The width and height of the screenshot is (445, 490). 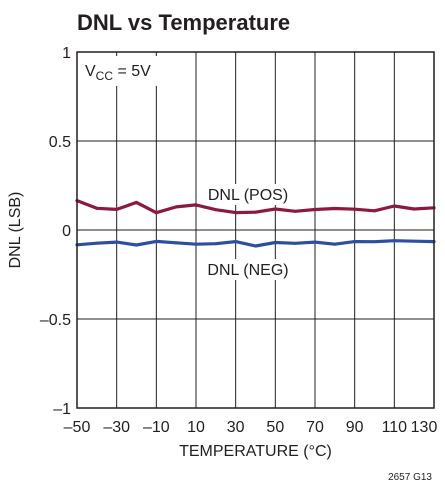 I want to click on y-tick-label: 0, so click(x=66, y=231).